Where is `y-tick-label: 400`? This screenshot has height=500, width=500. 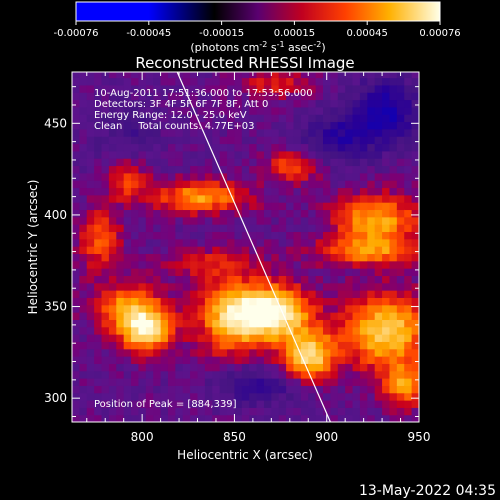
y-tick-label: 400 is located at coordinates (55, 215).